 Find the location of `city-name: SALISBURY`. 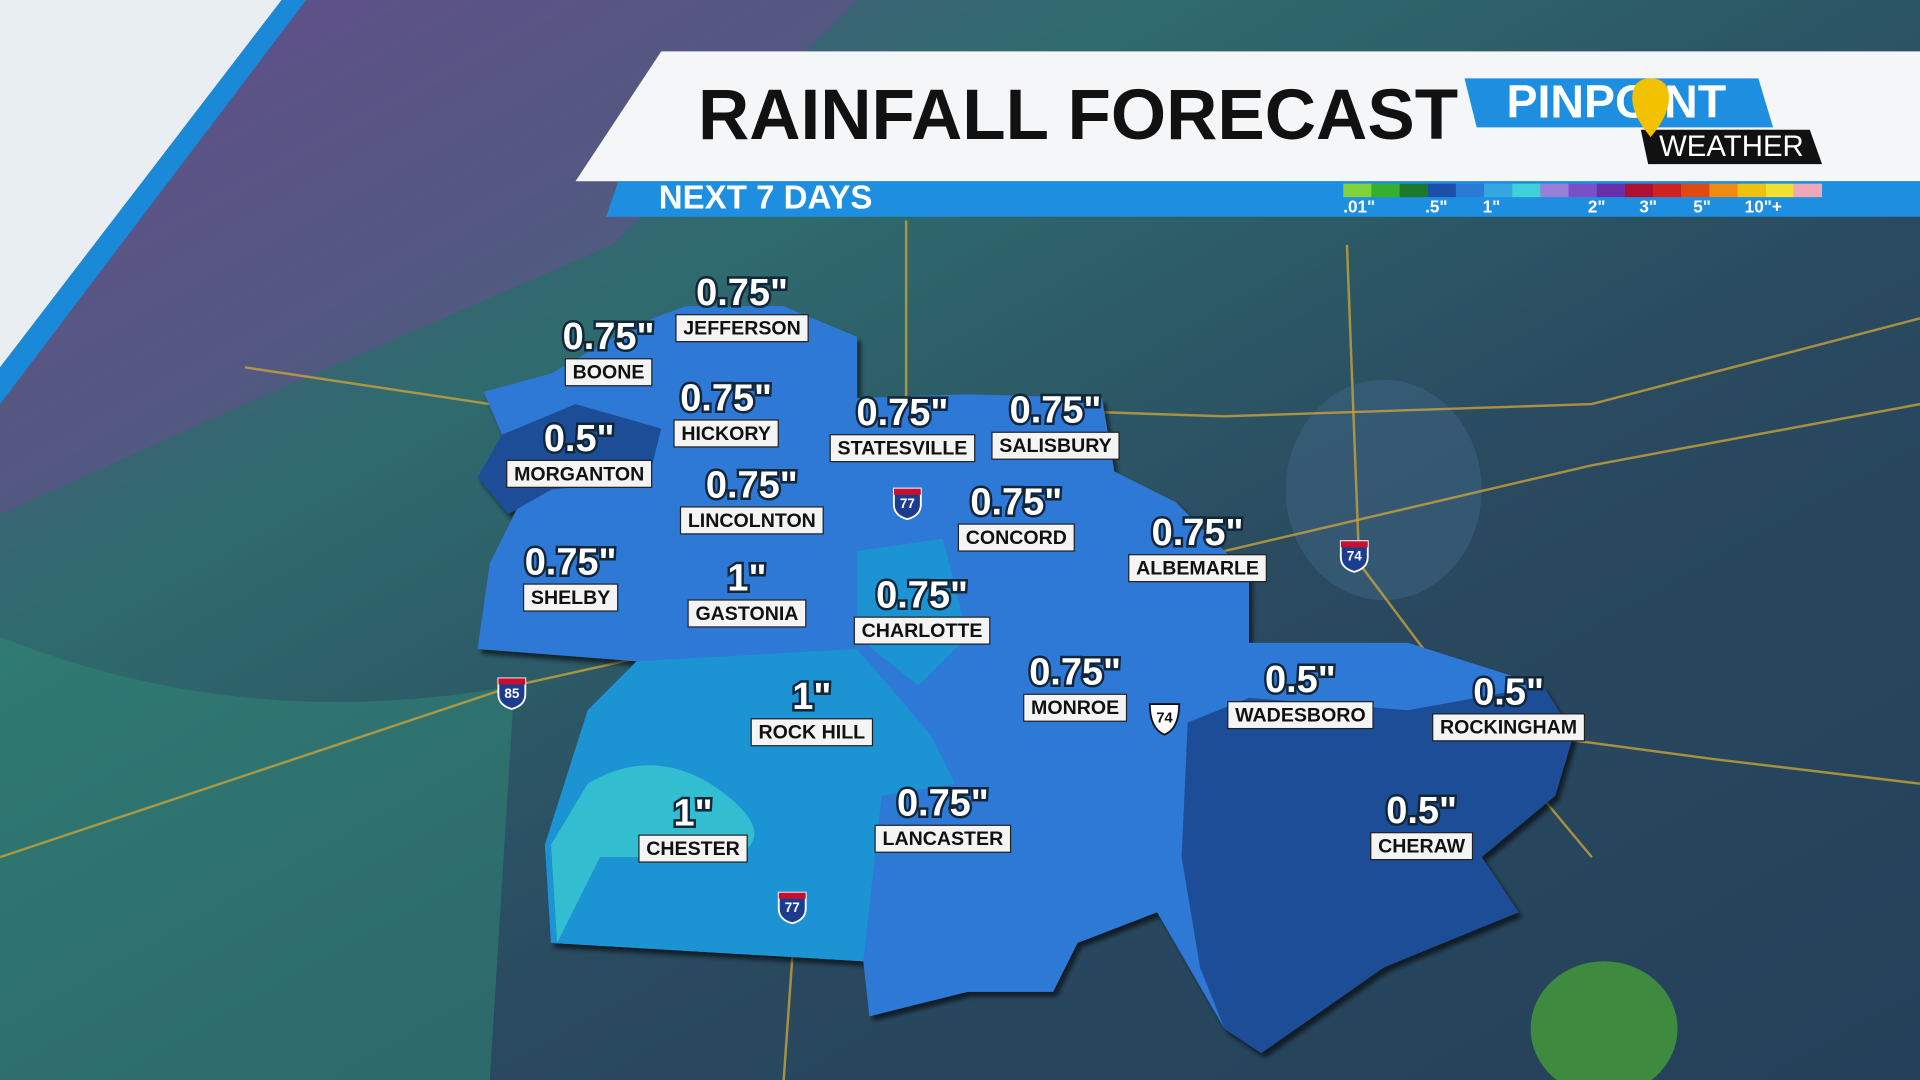

city-name: SALISBURY is located at coordinates (1055, 446).